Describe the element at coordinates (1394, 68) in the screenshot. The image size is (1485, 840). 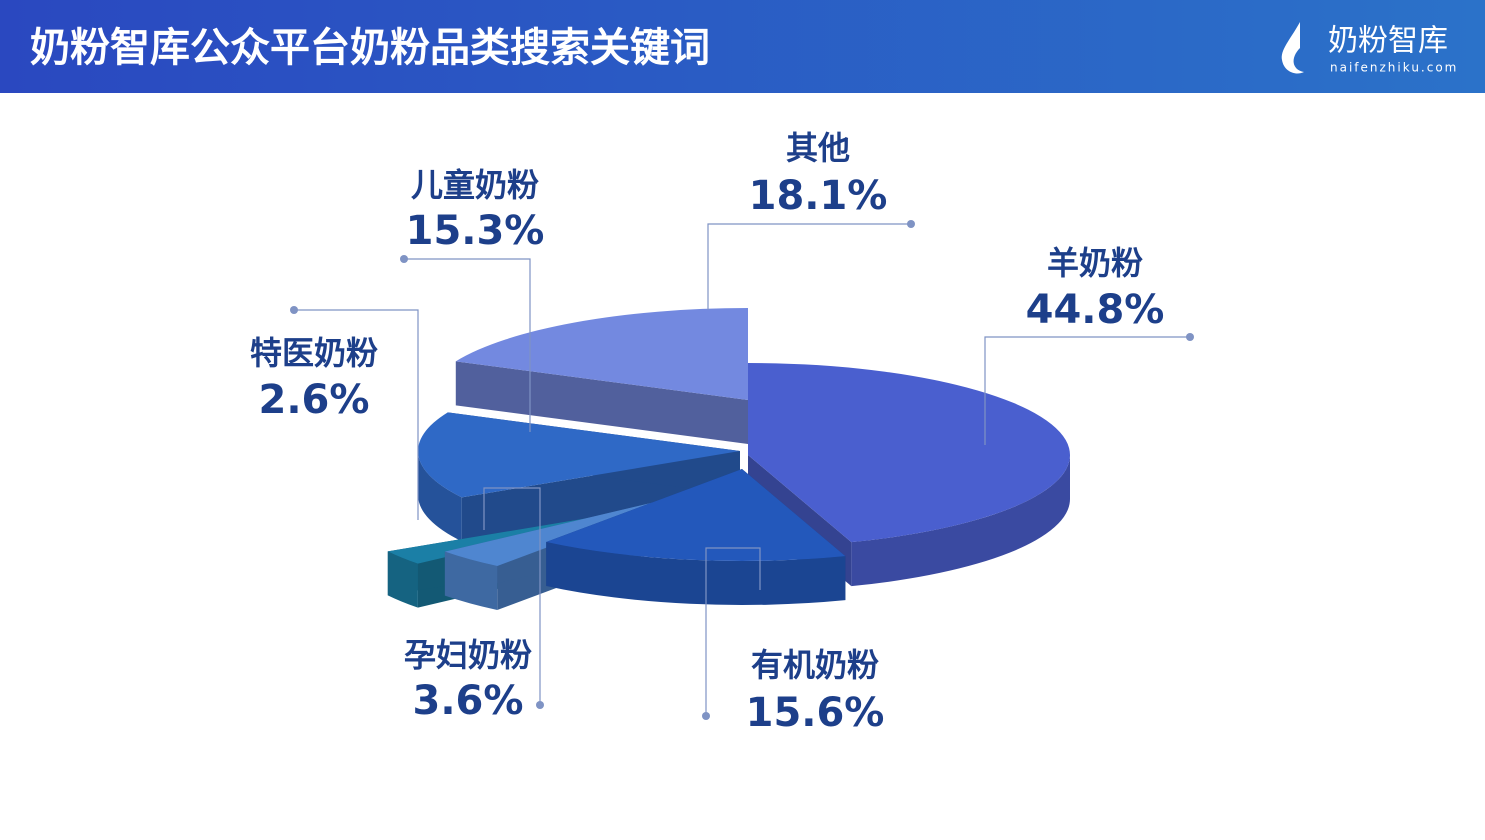
I see `logo-subtitle: naifenzhiku.com` at that location.